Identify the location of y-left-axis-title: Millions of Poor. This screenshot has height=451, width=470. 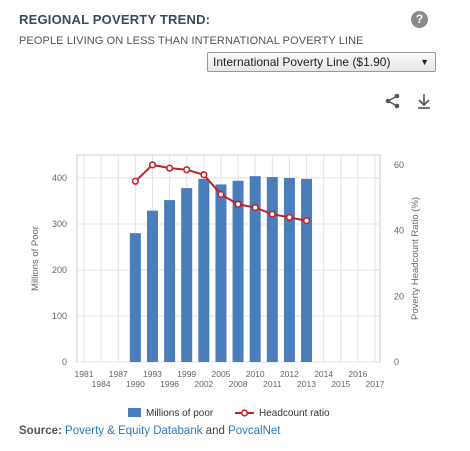
(35, 258).